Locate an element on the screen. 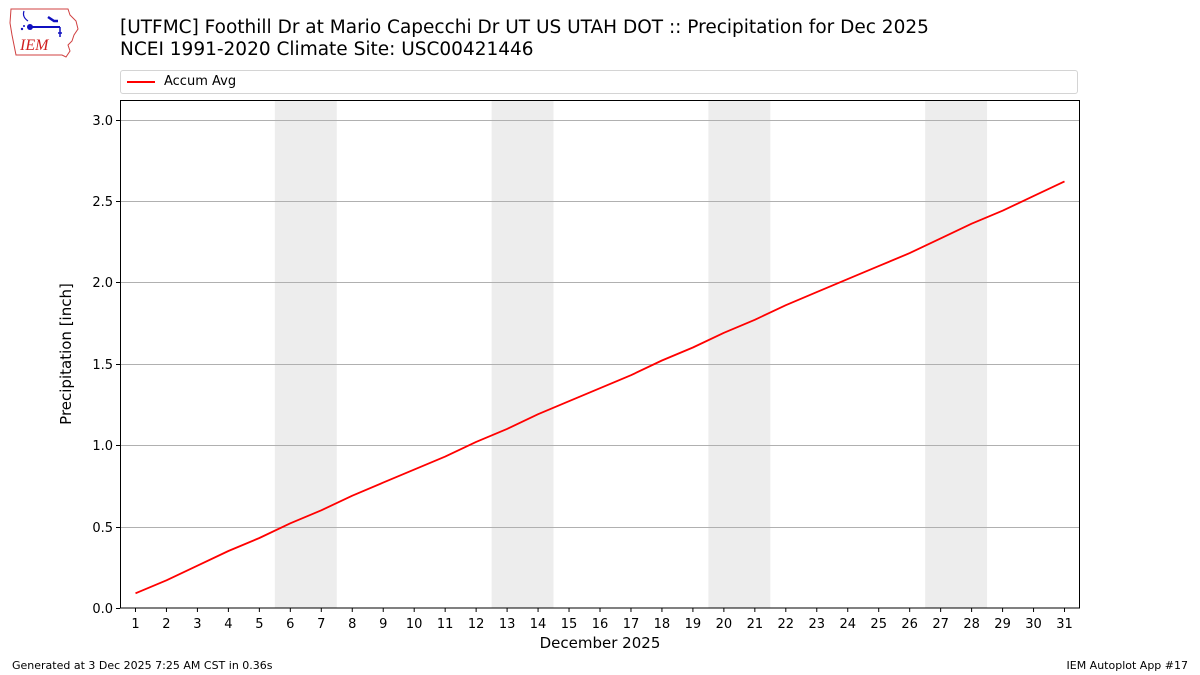 This screenshot has width=1200, height=675. y-axis-ticks: 0.0 0.5 1.0 1.5 2.0 2.5 3.0 is located at coordinates (106, 365).